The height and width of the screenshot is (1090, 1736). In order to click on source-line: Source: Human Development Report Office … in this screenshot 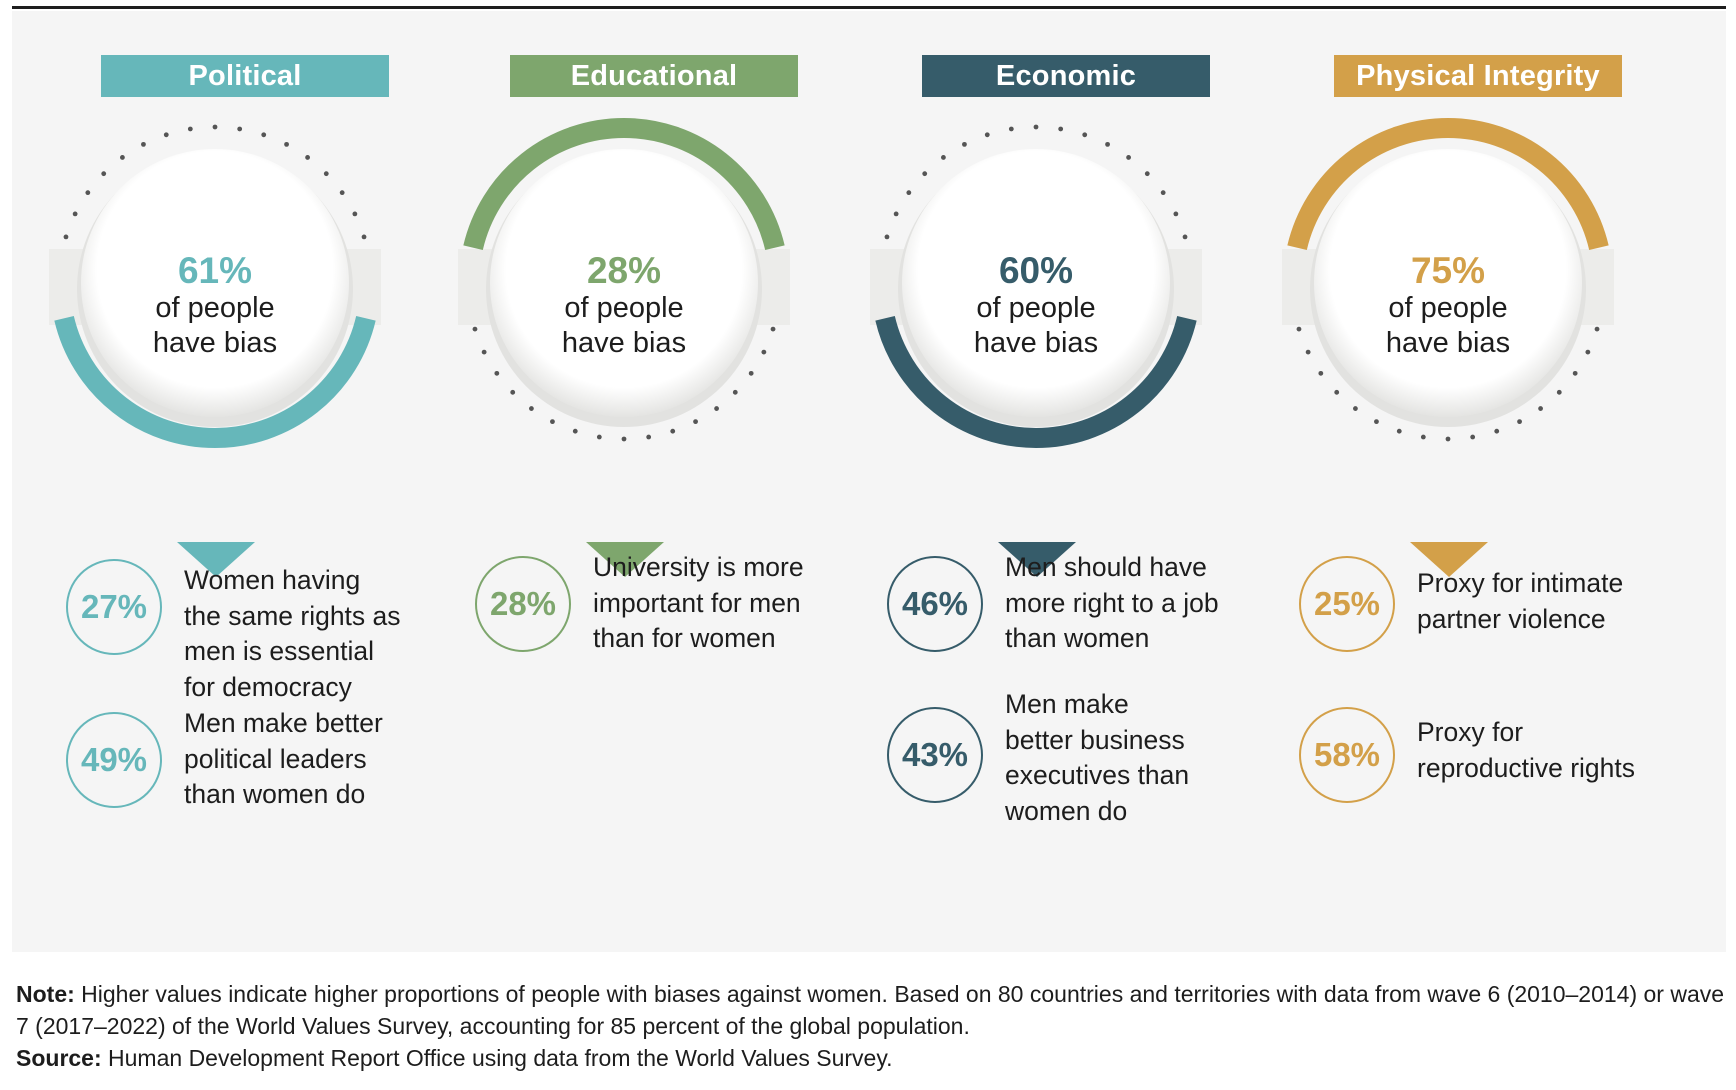, I will do `click(872, 1058)`.